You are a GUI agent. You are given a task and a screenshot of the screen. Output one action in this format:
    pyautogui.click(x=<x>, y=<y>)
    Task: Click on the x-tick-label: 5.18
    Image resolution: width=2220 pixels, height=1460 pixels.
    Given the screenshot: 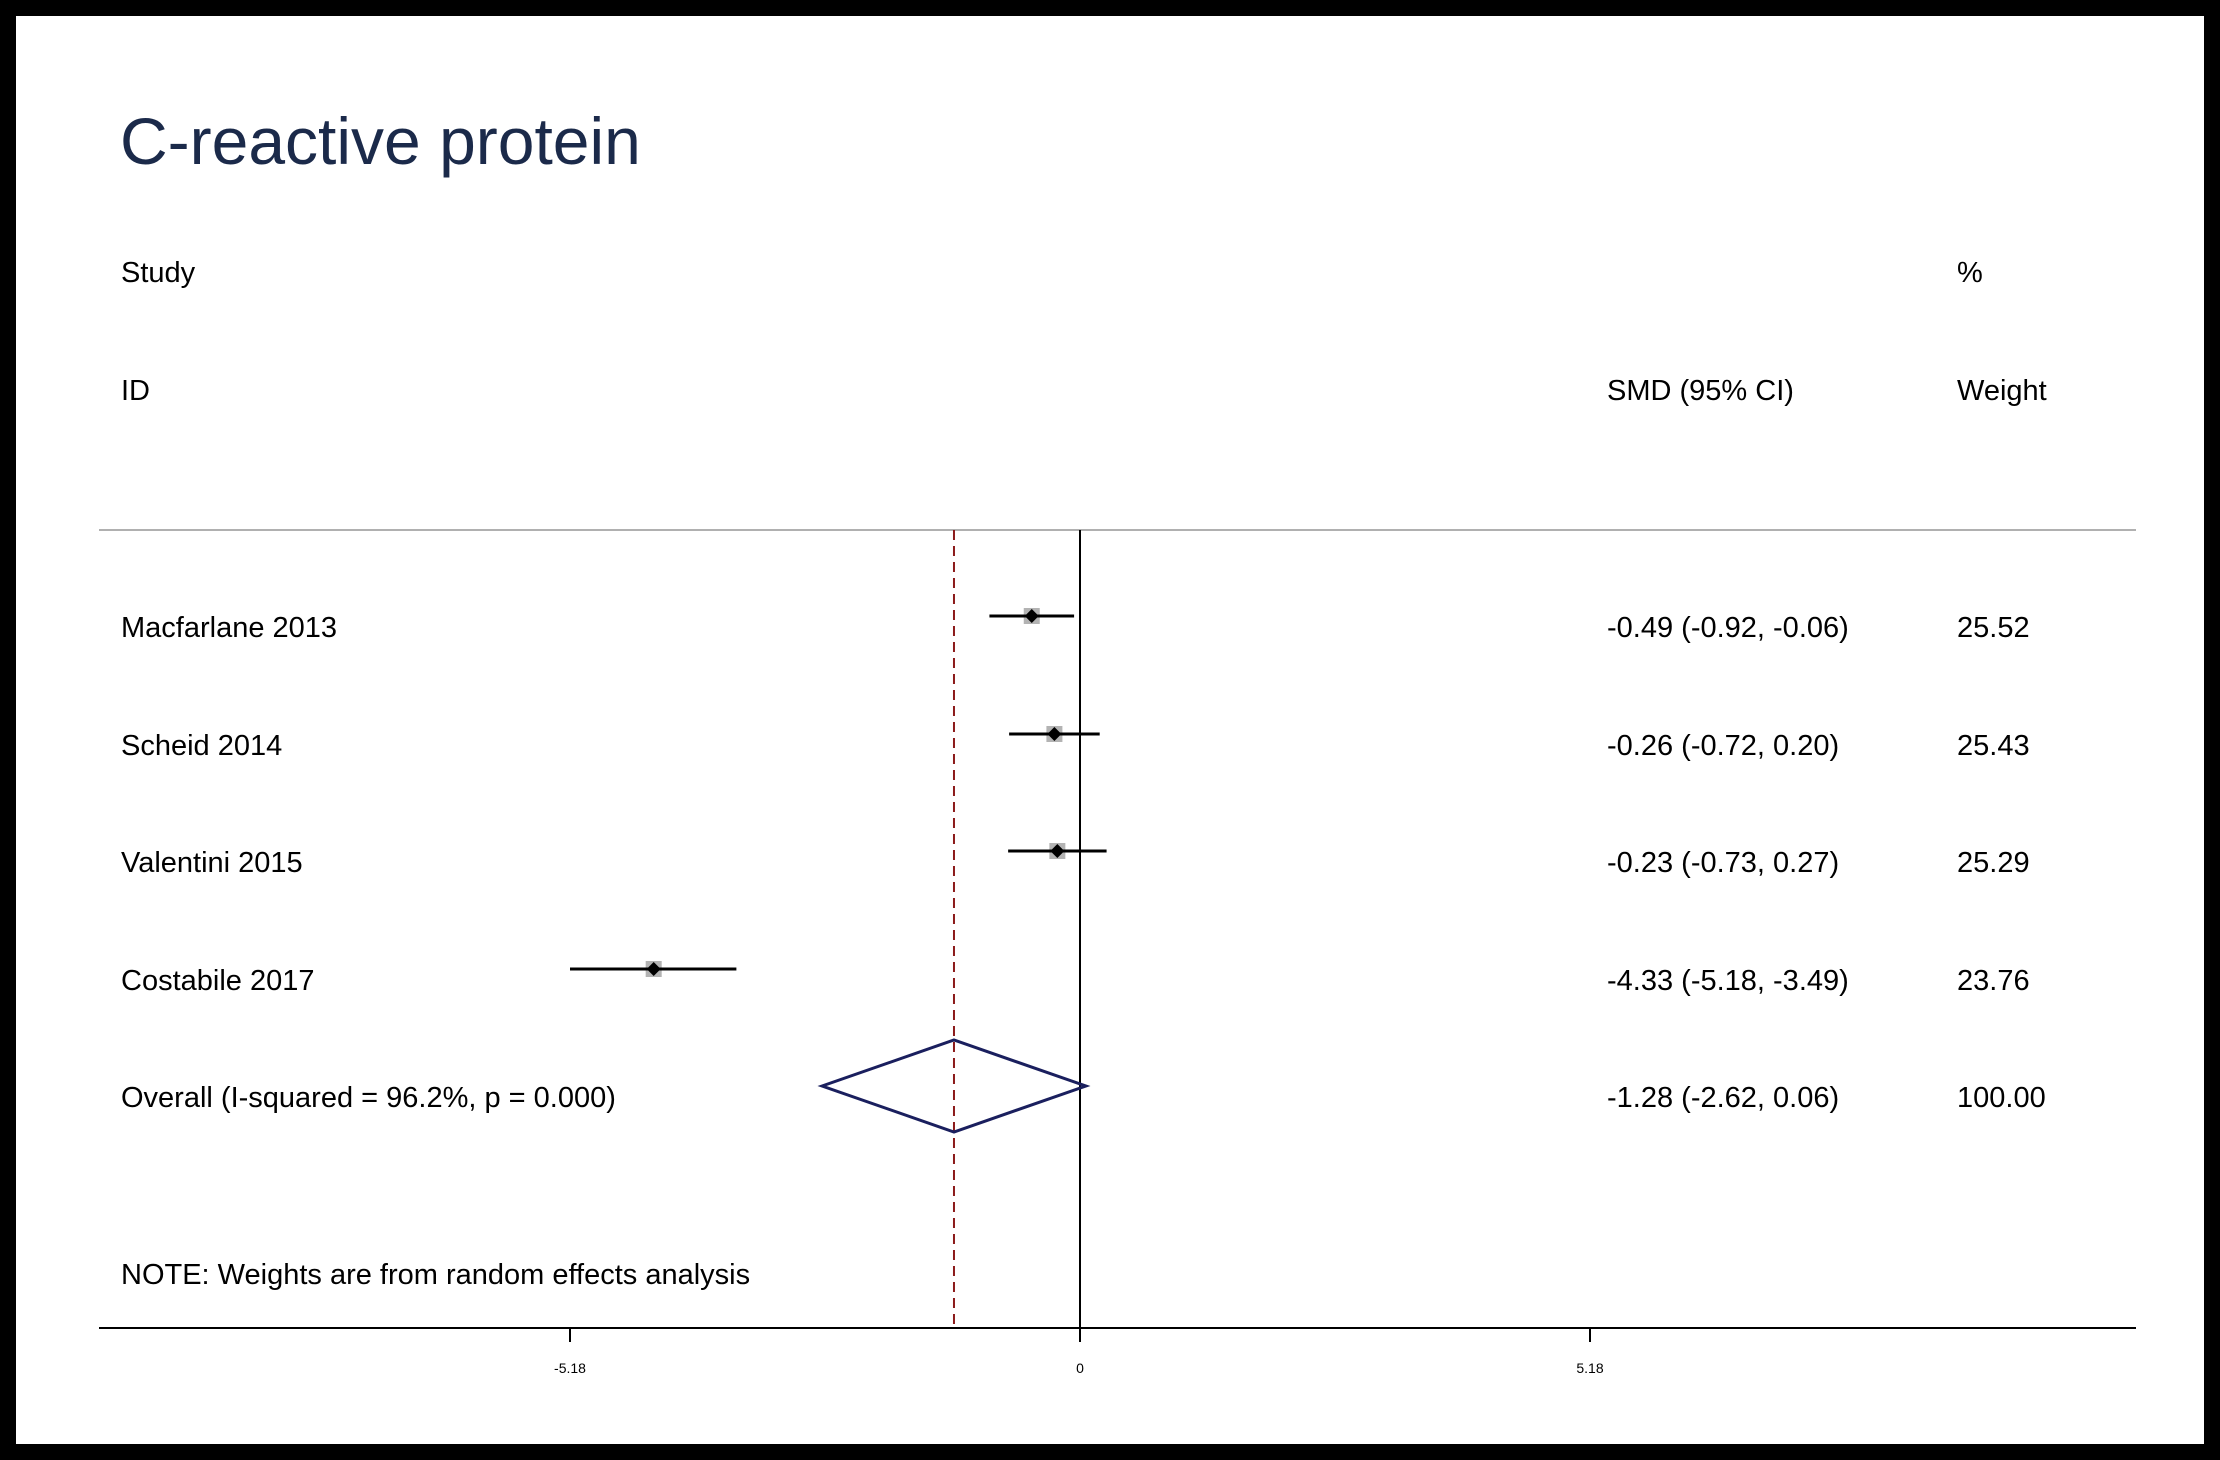 What is the action you would take?
    pyautogui.click(x=1590, y=1368)
    